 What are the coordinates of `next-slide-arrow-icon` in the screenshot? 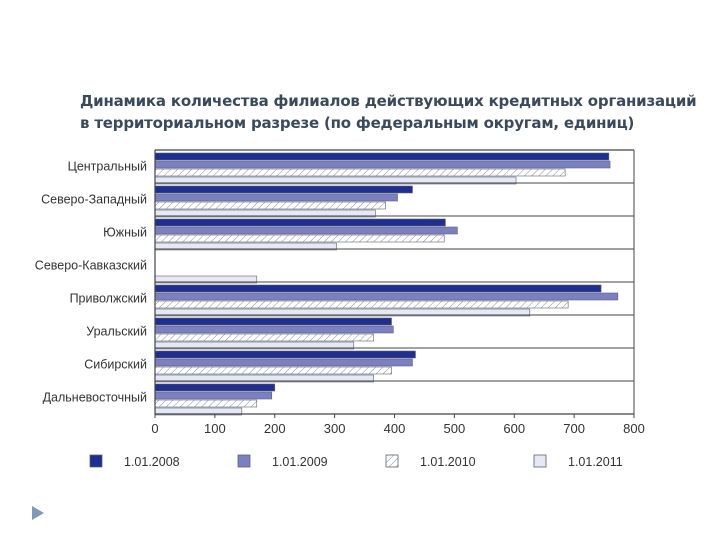 It's located at (38, 513).